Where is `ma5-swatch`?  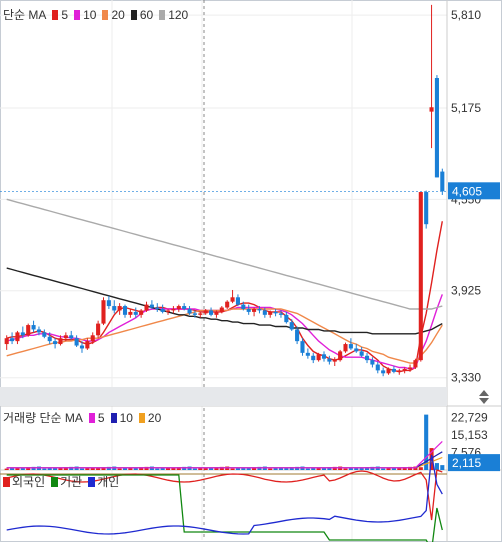
ma5-swatch is located at coordinates (55, 14).